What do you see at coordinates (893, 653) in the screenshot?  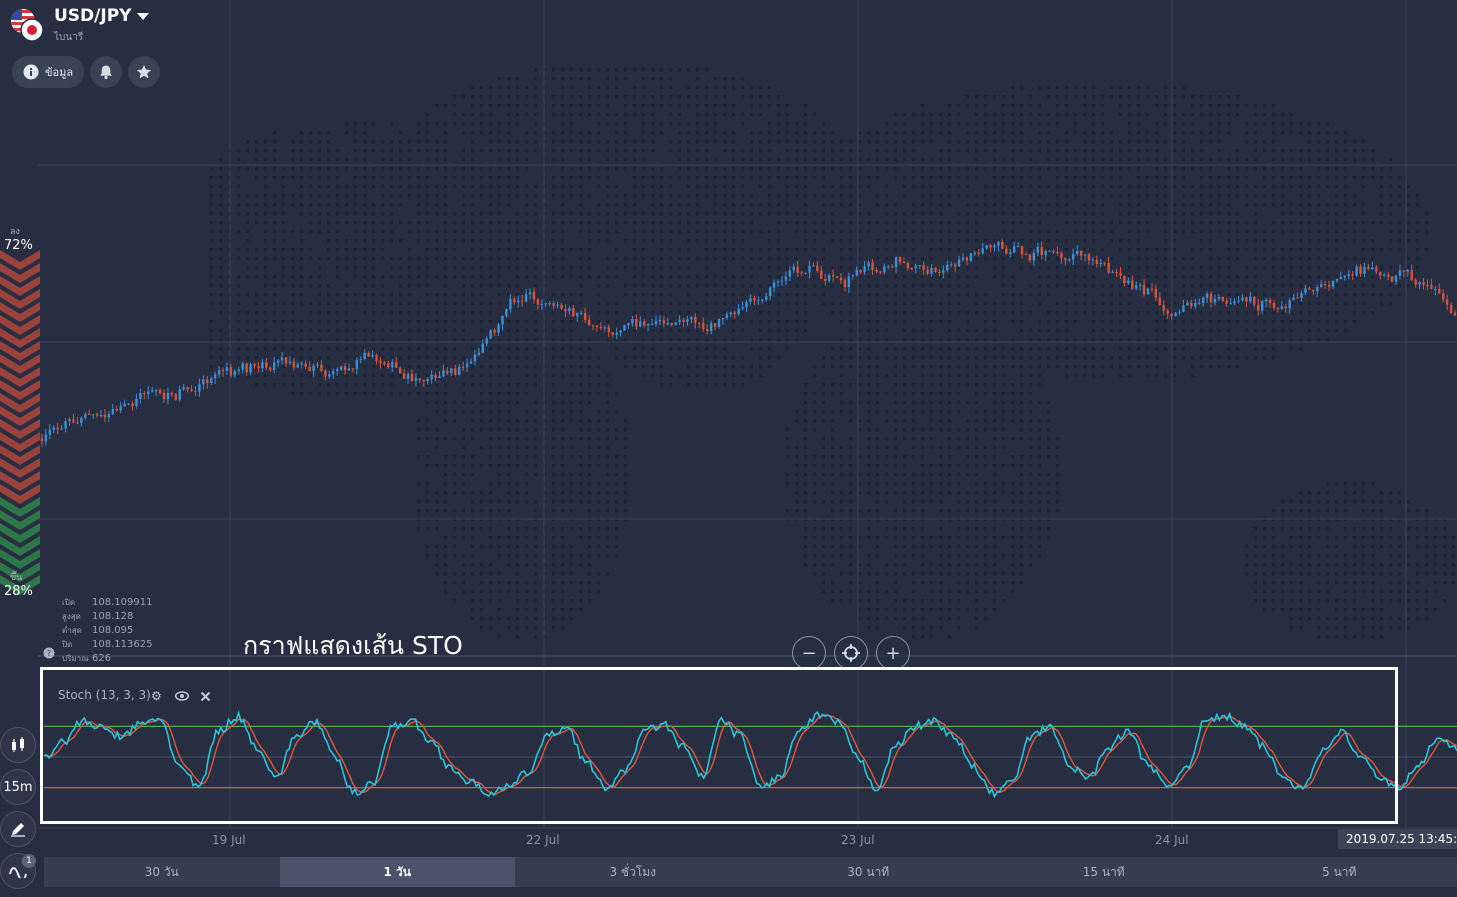 I see `zoom-in-button: +` at bounding box center [893, 653].